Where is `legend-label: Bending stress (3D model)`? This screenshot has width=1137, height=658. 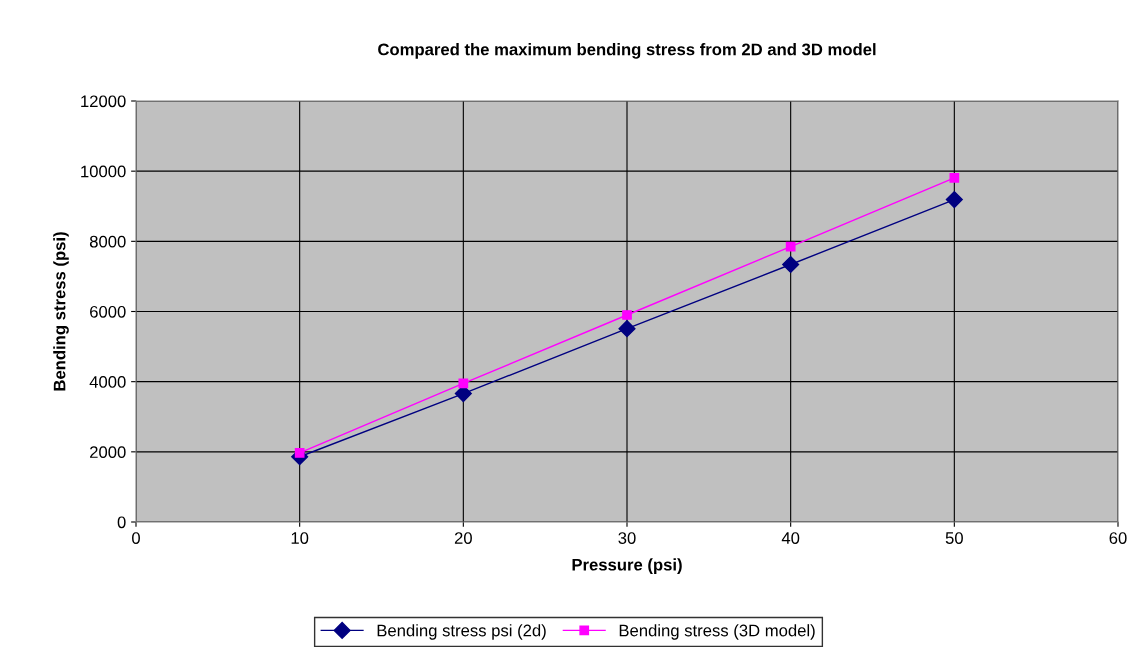
legend-label: Bending stress (3D model) is located at coordinates (717, 632).